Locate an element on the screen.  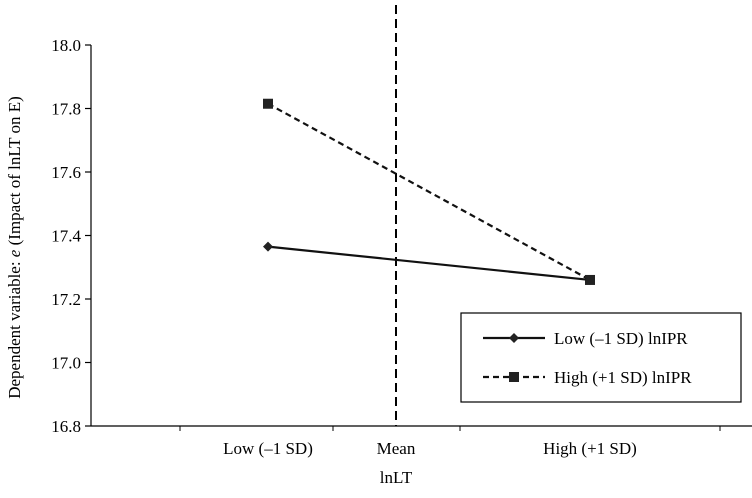
x-tick-label: Mean is located at coordinates (396, 448).